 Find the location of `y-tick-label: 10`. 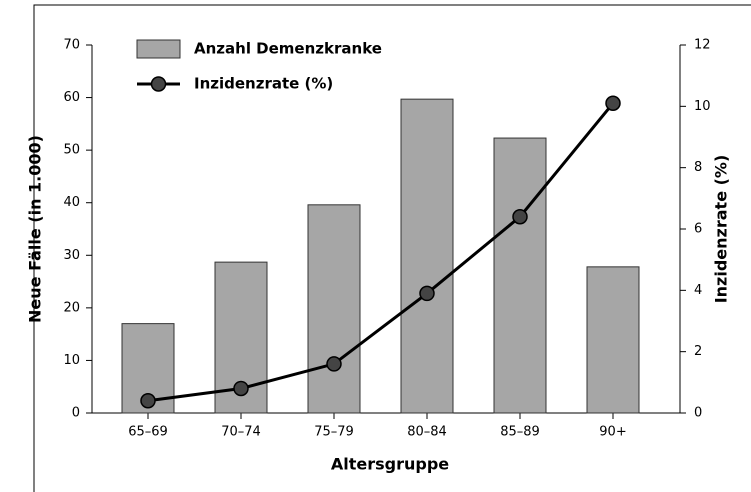

y-tick-label: 10 is located at coordinates (71, 360).